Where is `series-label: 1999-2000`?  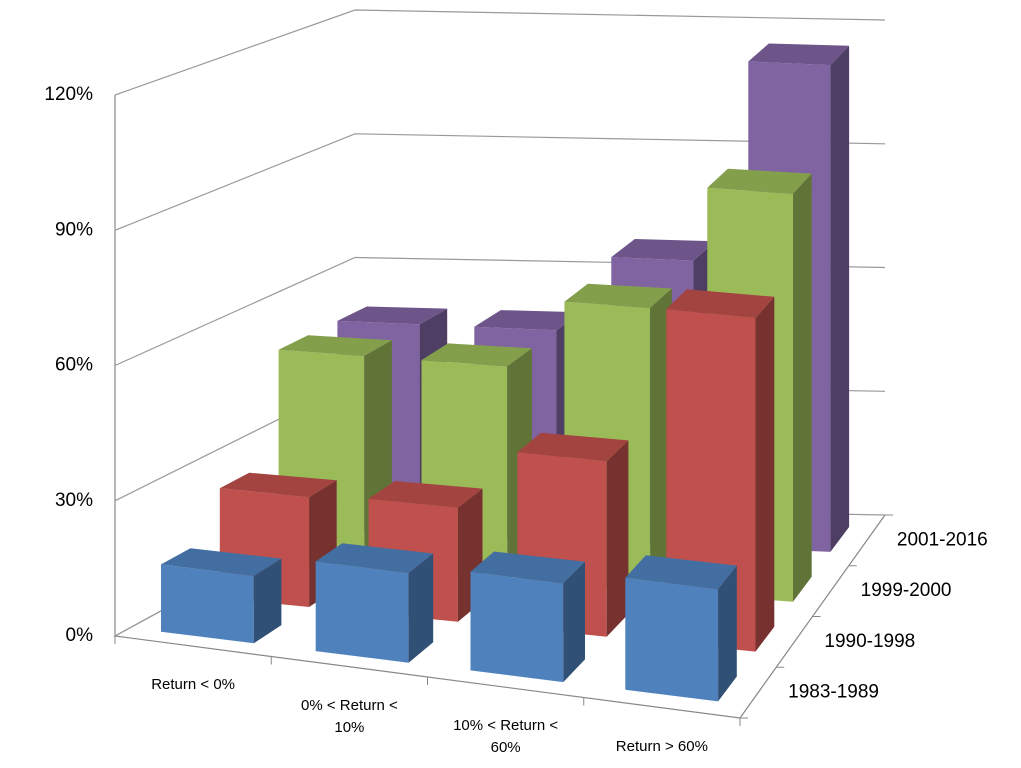 series-label: 1999-2000 is located at coordinates (906, 590).